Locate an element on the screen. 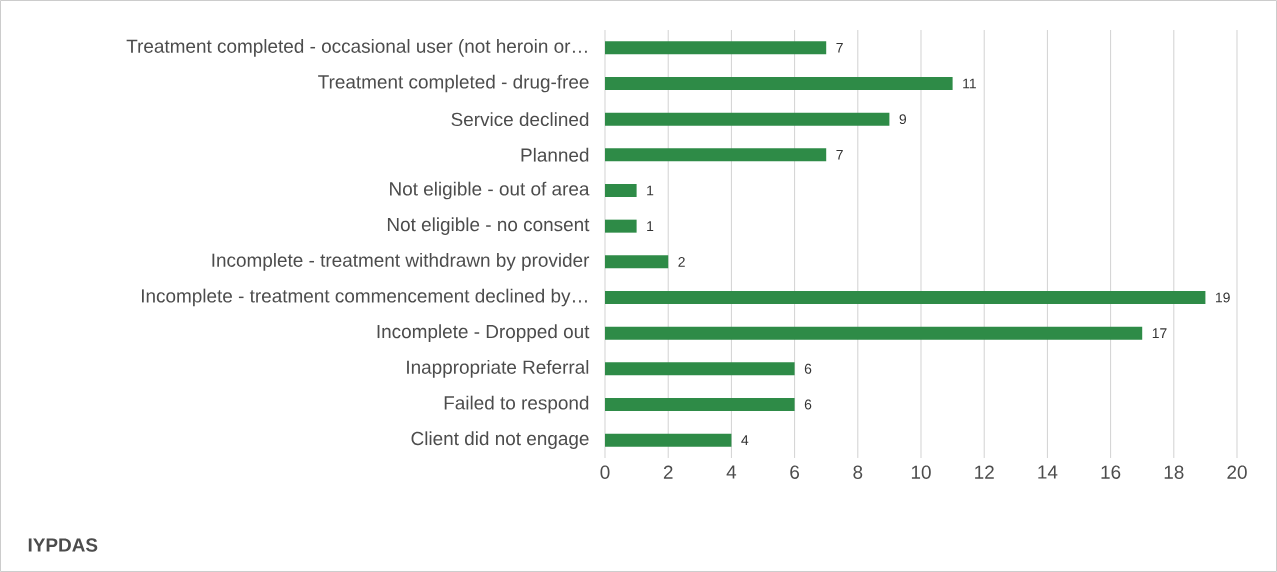  data-label: 19 is located at coordinates (1222, 297).